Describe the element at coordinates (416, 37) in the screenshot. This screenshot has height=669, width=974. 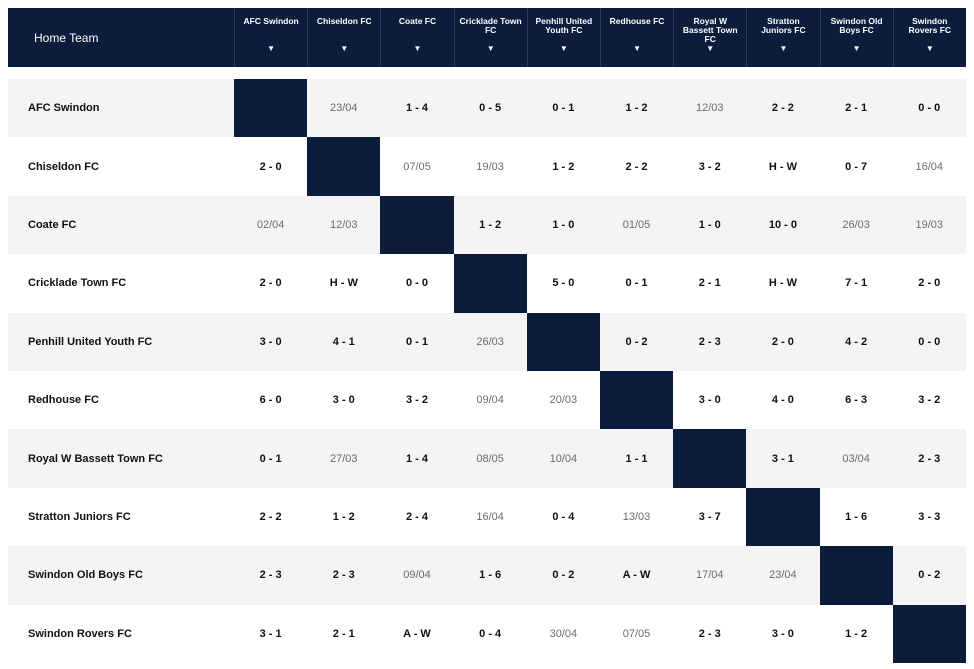
I see `column-header-coate-fc: Coate FC ▼` at that location.